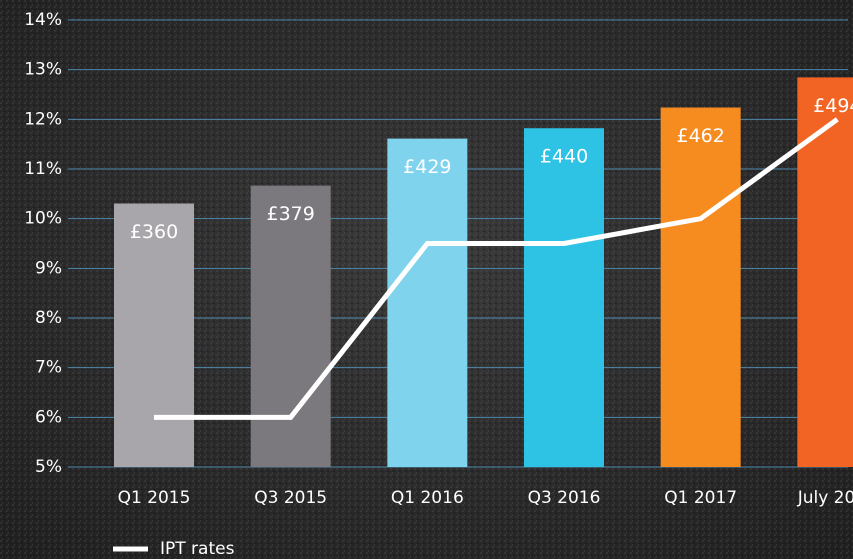 Image resolution: width=853 pixels, height=559 pixels. What do you see at coordinates (825, 498) in the screenshot?
I see `x-tick-label: July 2017` at bounding box center [825, 498].